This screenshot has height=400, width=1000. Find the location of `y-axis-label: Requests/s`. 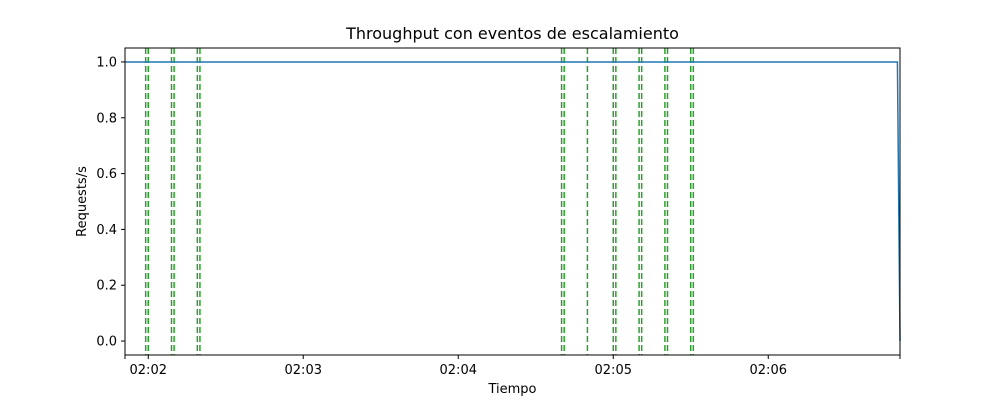

y-axis-label: Requests/s is located at coordinates (82, 201).